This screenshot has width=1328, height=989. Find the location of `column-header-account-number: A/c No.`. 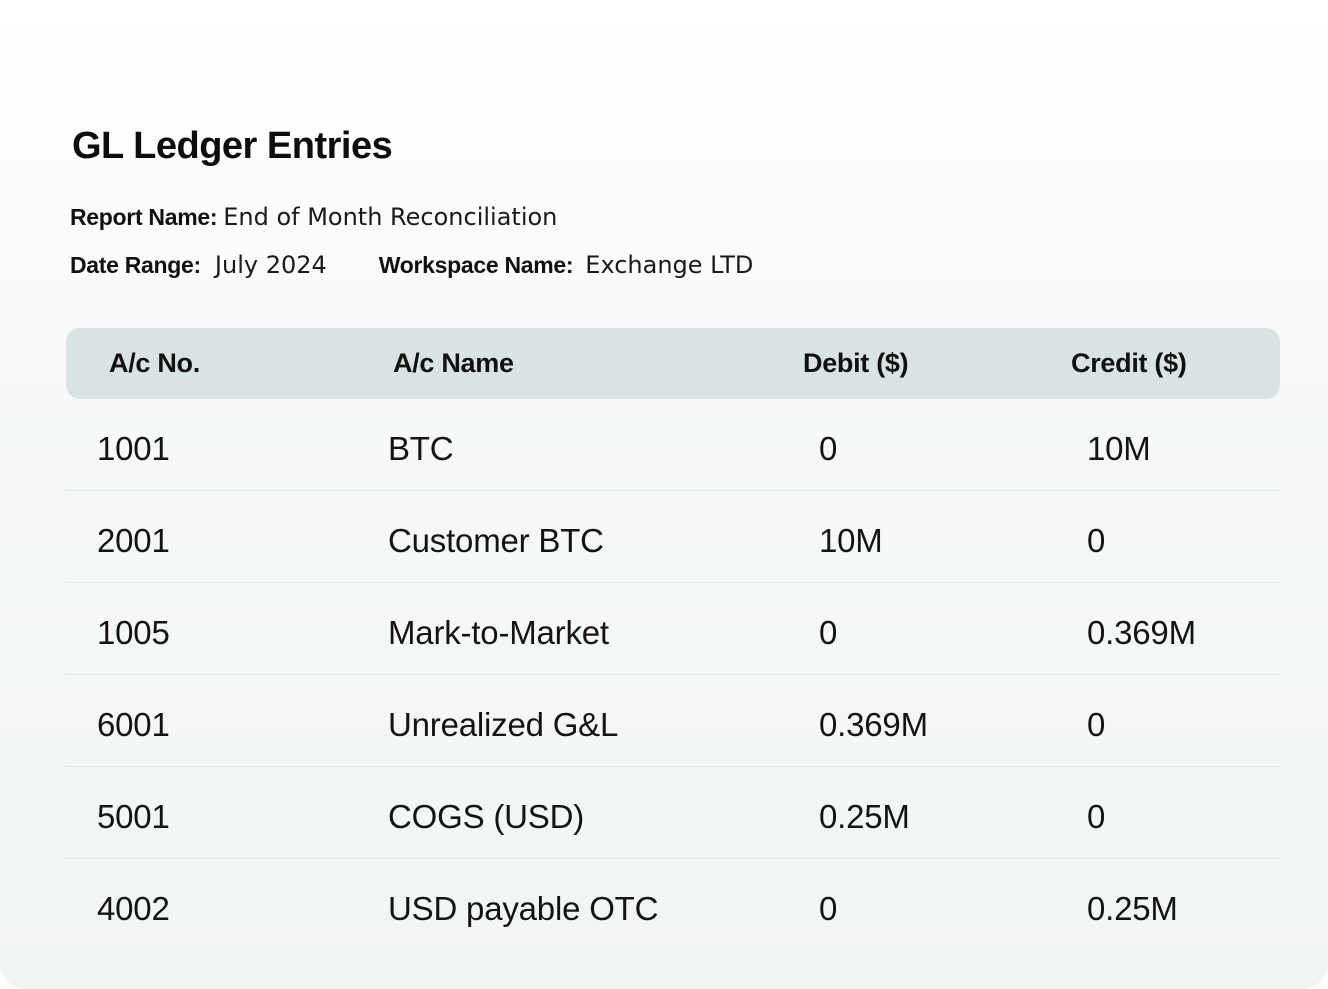

column-header-account-number: A/c No. is located at coordinates (154, 363).